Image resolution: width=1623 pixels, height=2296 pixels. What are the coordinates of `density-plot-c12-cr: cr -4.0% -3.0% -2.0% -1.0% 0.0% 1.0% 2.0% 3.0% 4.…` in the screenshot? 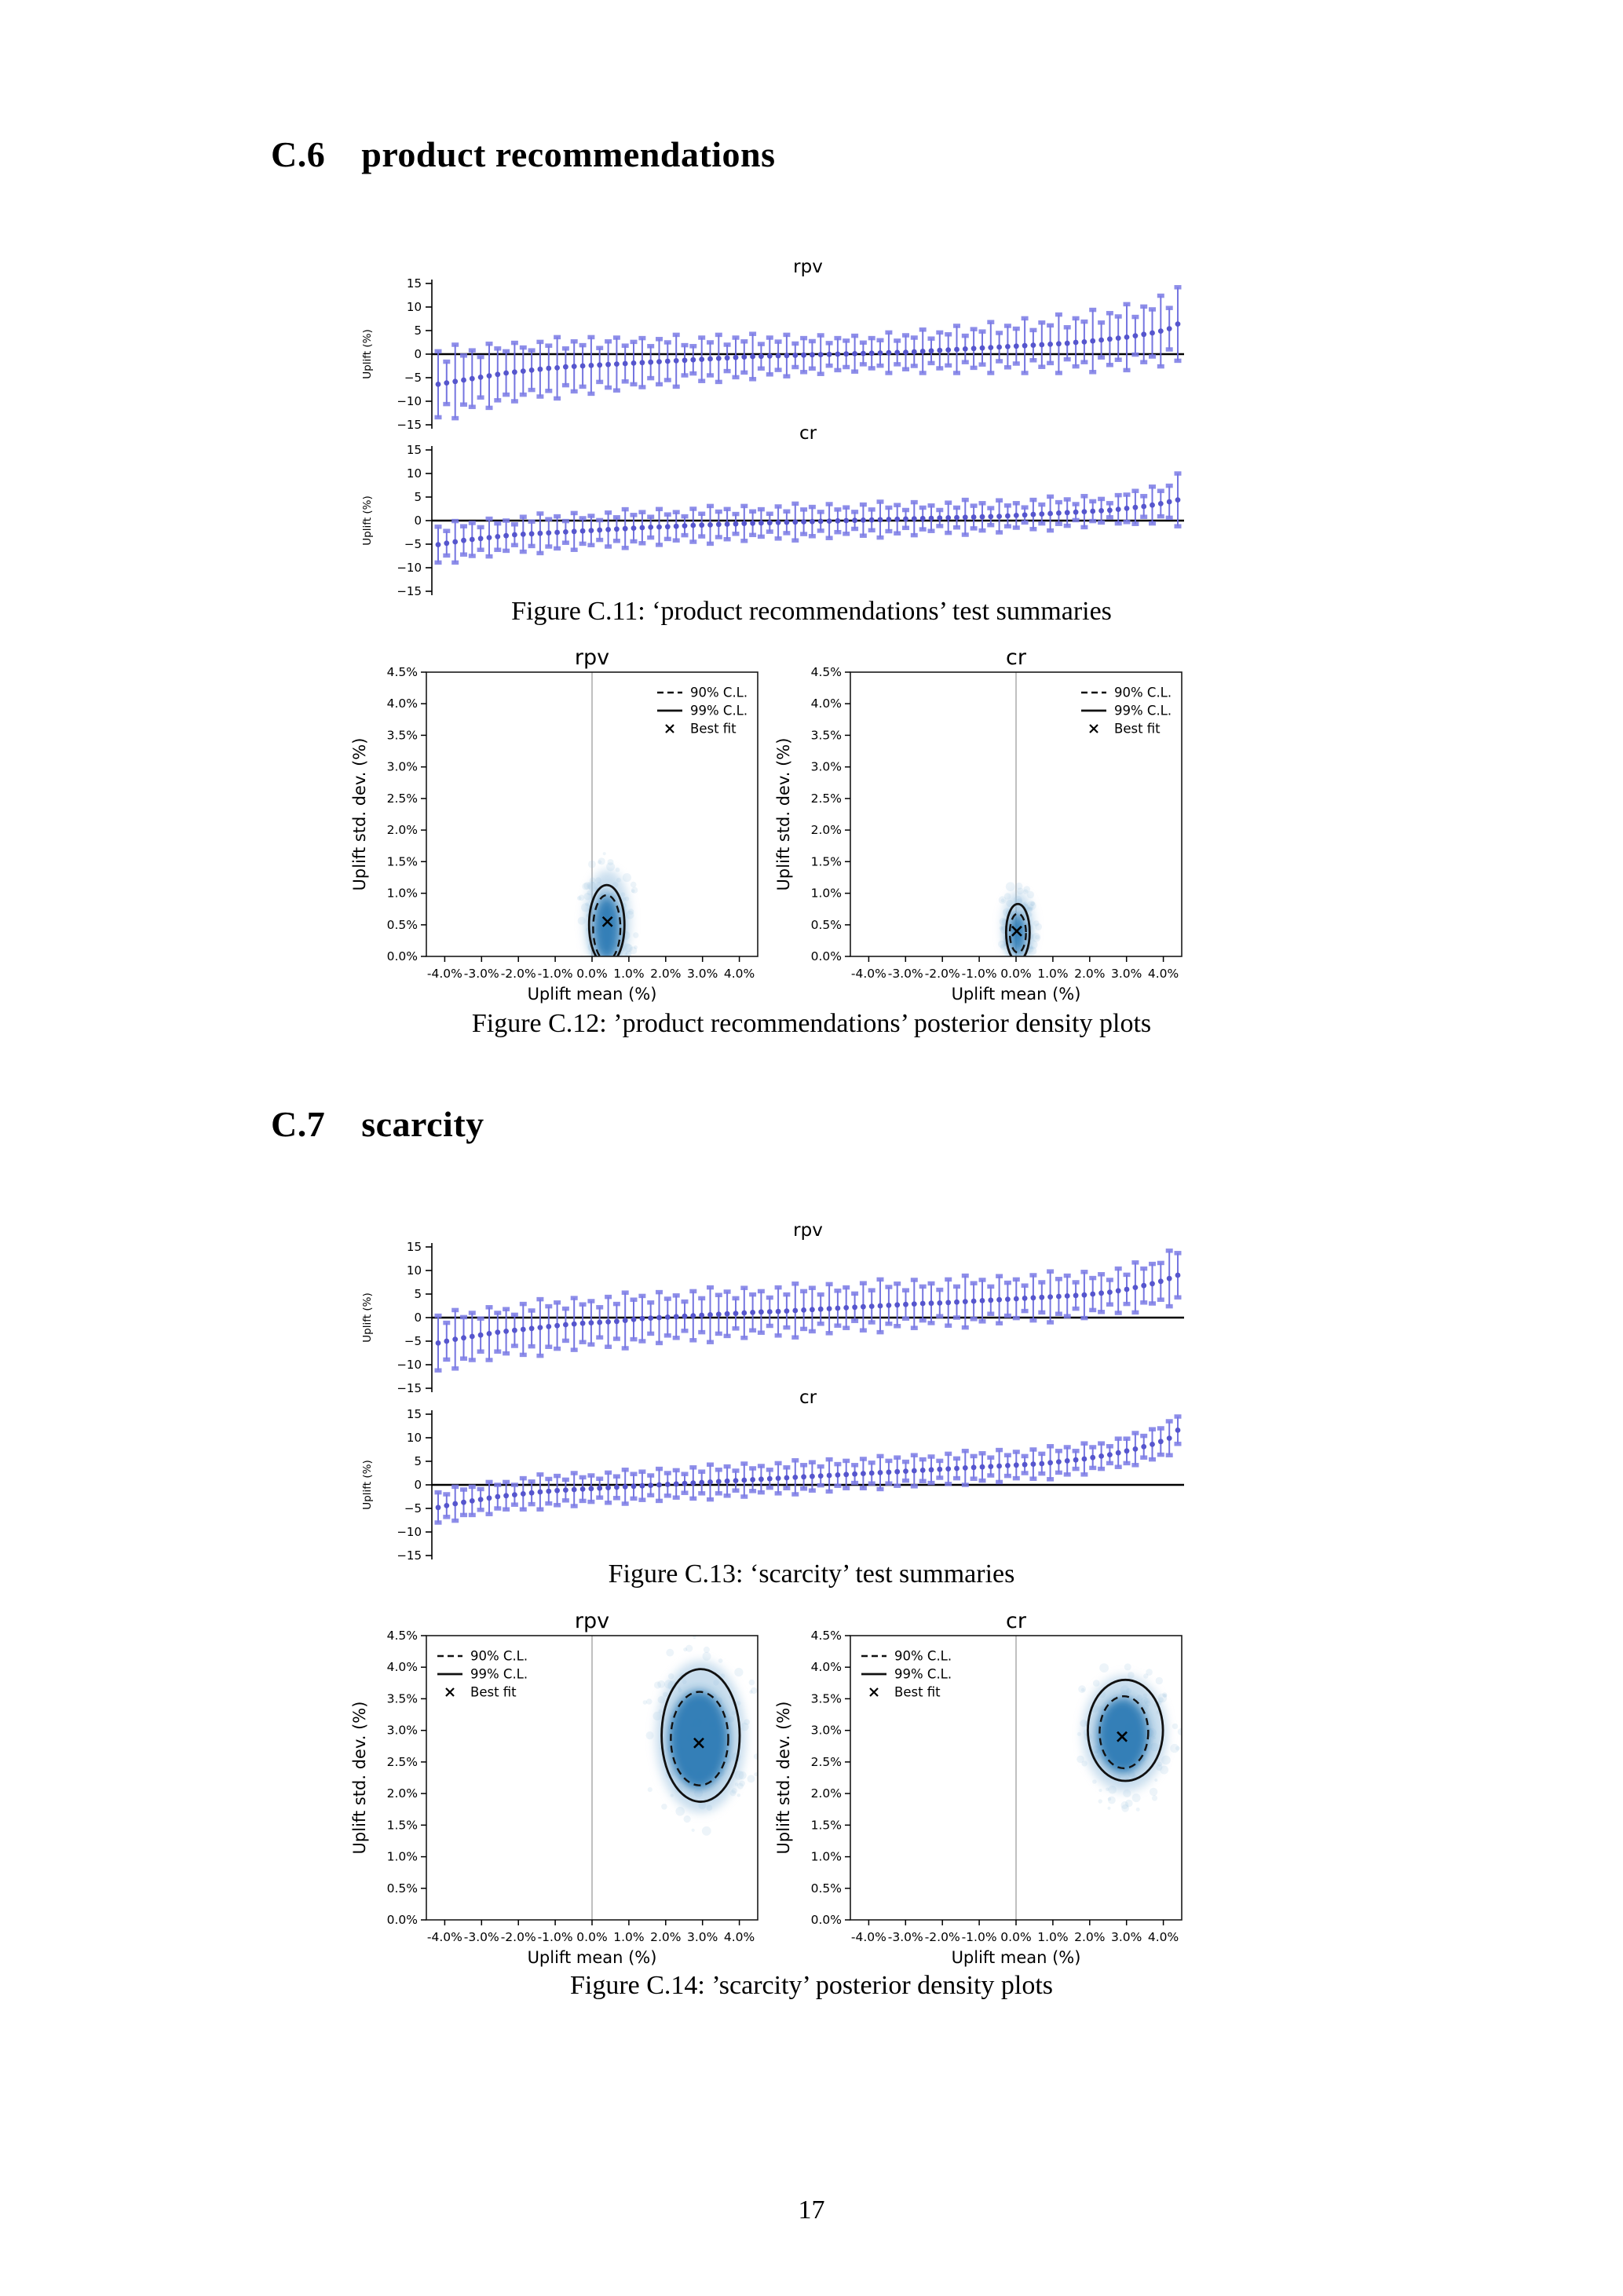 It's located at (995, 837).